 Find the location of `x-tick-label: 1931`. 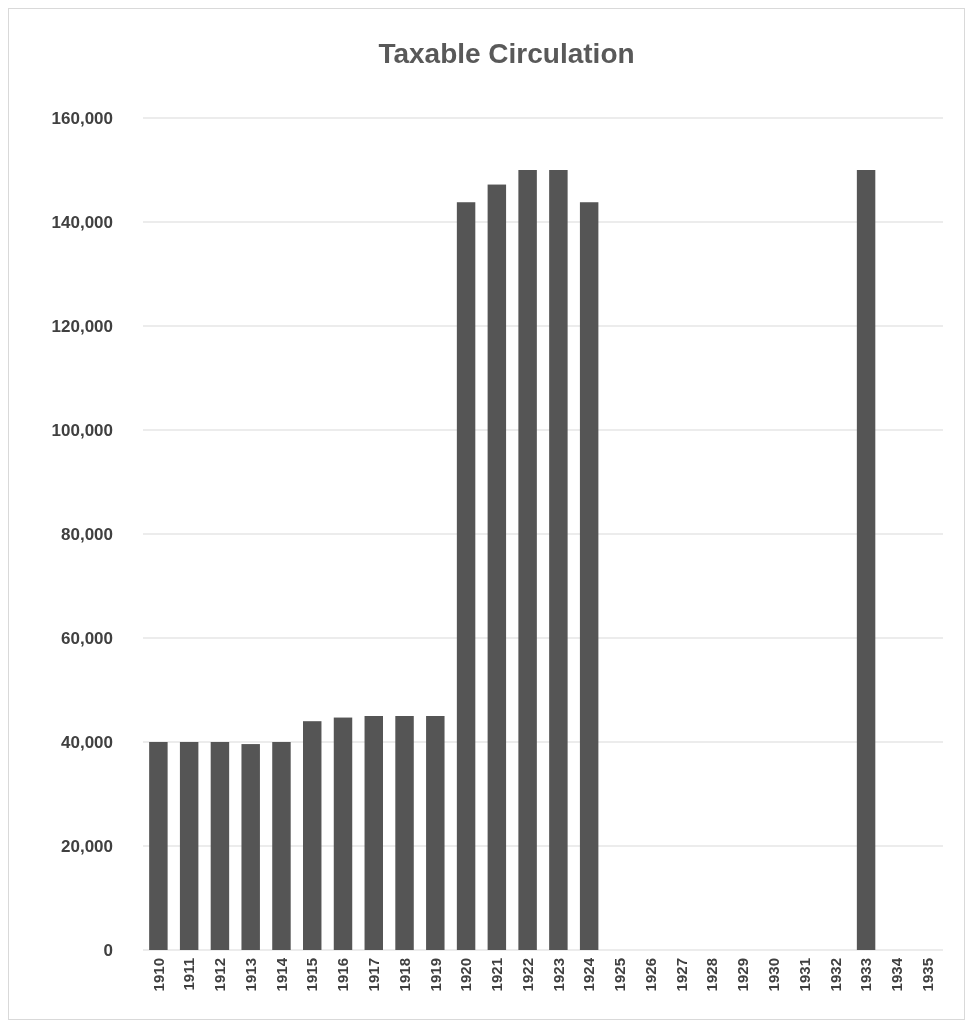

x-tick-label: 1931 is located at coordinates (804, 975).